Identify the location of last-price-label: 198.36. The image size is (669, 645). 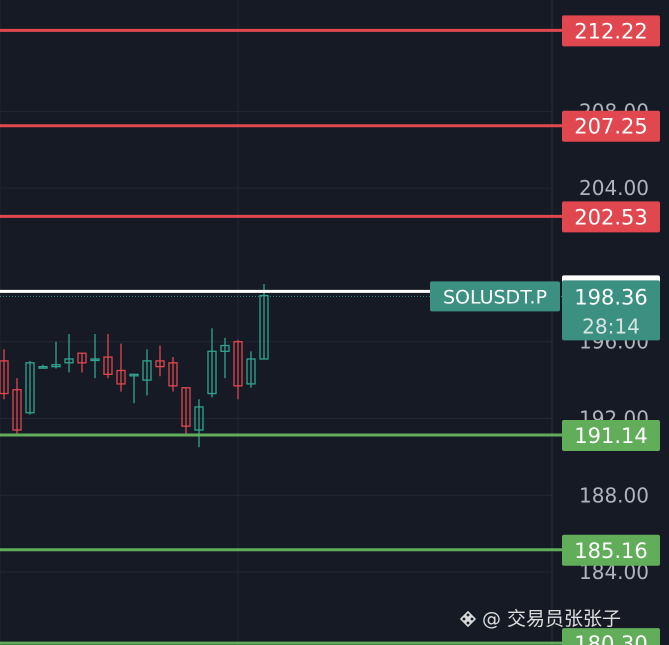
(610, 297).